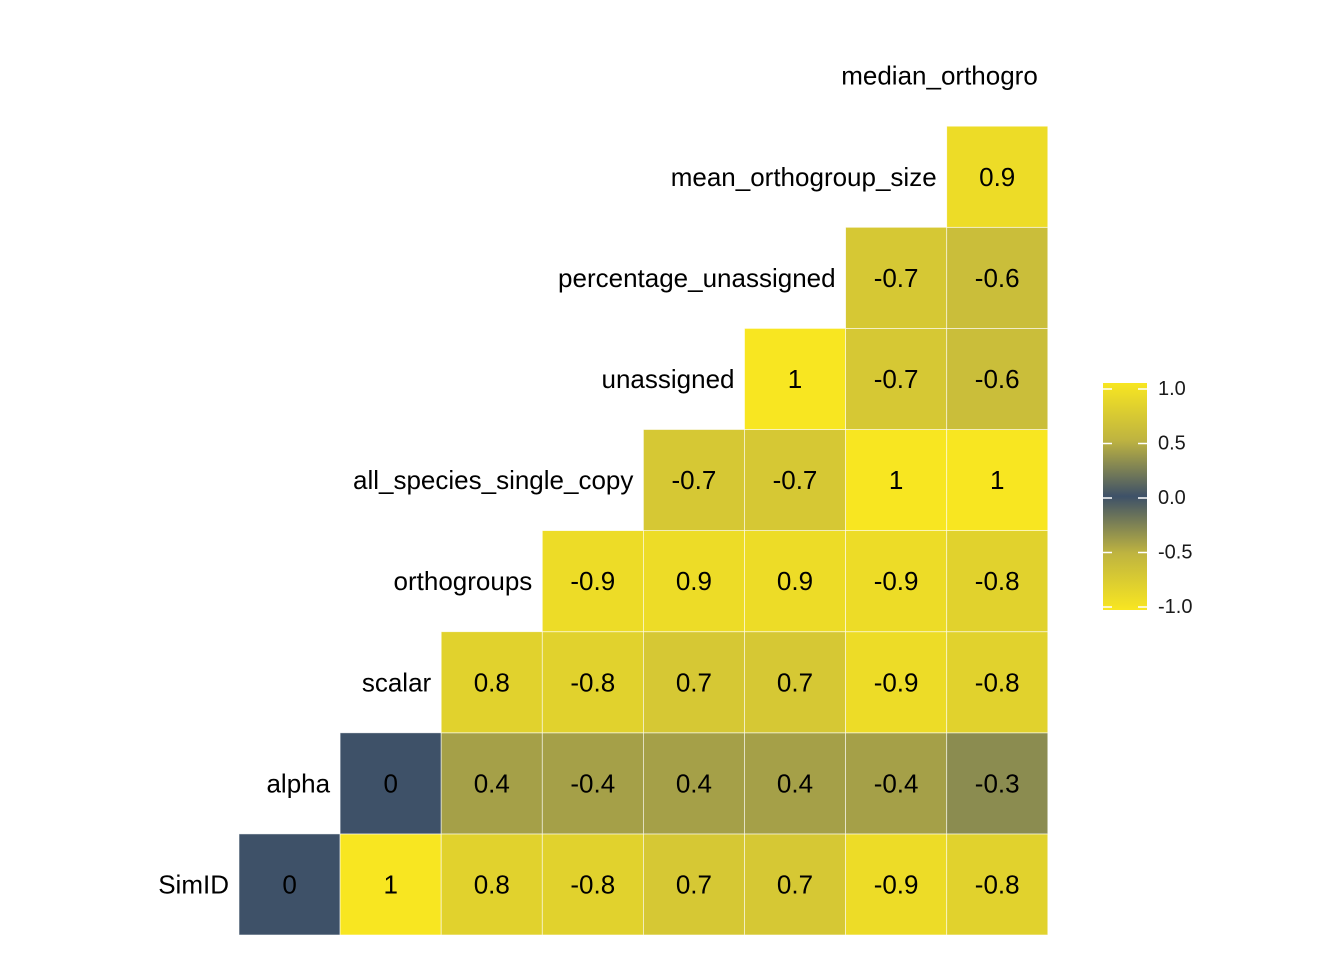  What do you see at coordinates (193, 884) in the screenshot?
I see `heatmap-row-label: SimID` at bounding box center [193, 884].